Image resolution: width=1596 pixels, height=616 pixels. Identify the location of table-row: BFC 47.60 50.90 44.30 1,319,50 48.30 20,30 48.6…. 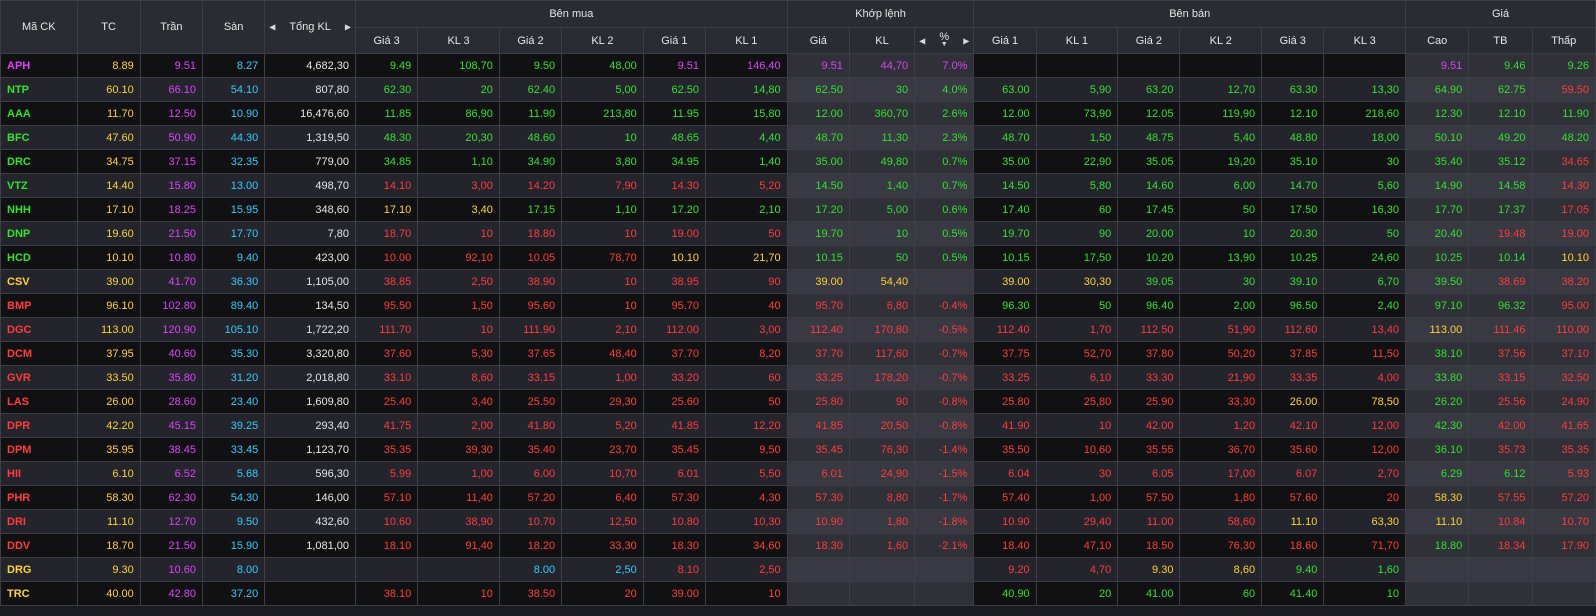
(798, 137).